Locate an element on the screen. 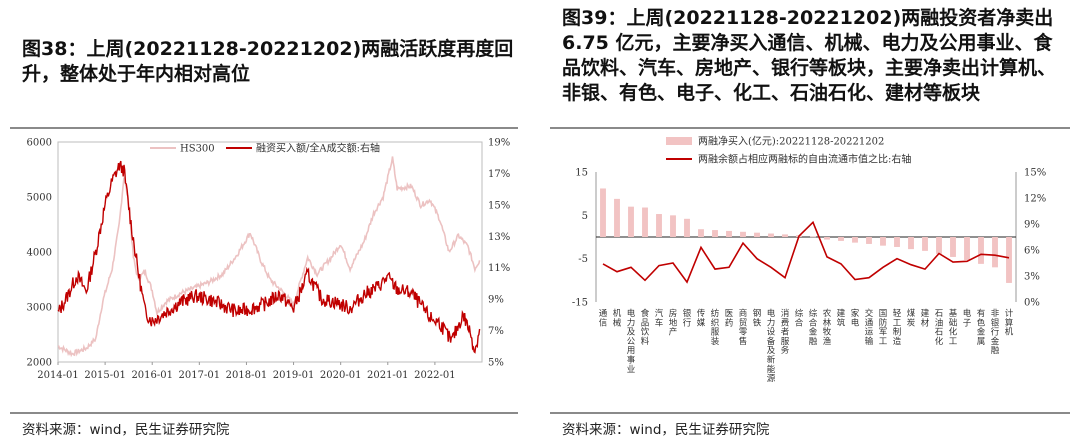 This screenshot has height=441, width=1074. category-label: 机械 is located at coordinates (617, 318).